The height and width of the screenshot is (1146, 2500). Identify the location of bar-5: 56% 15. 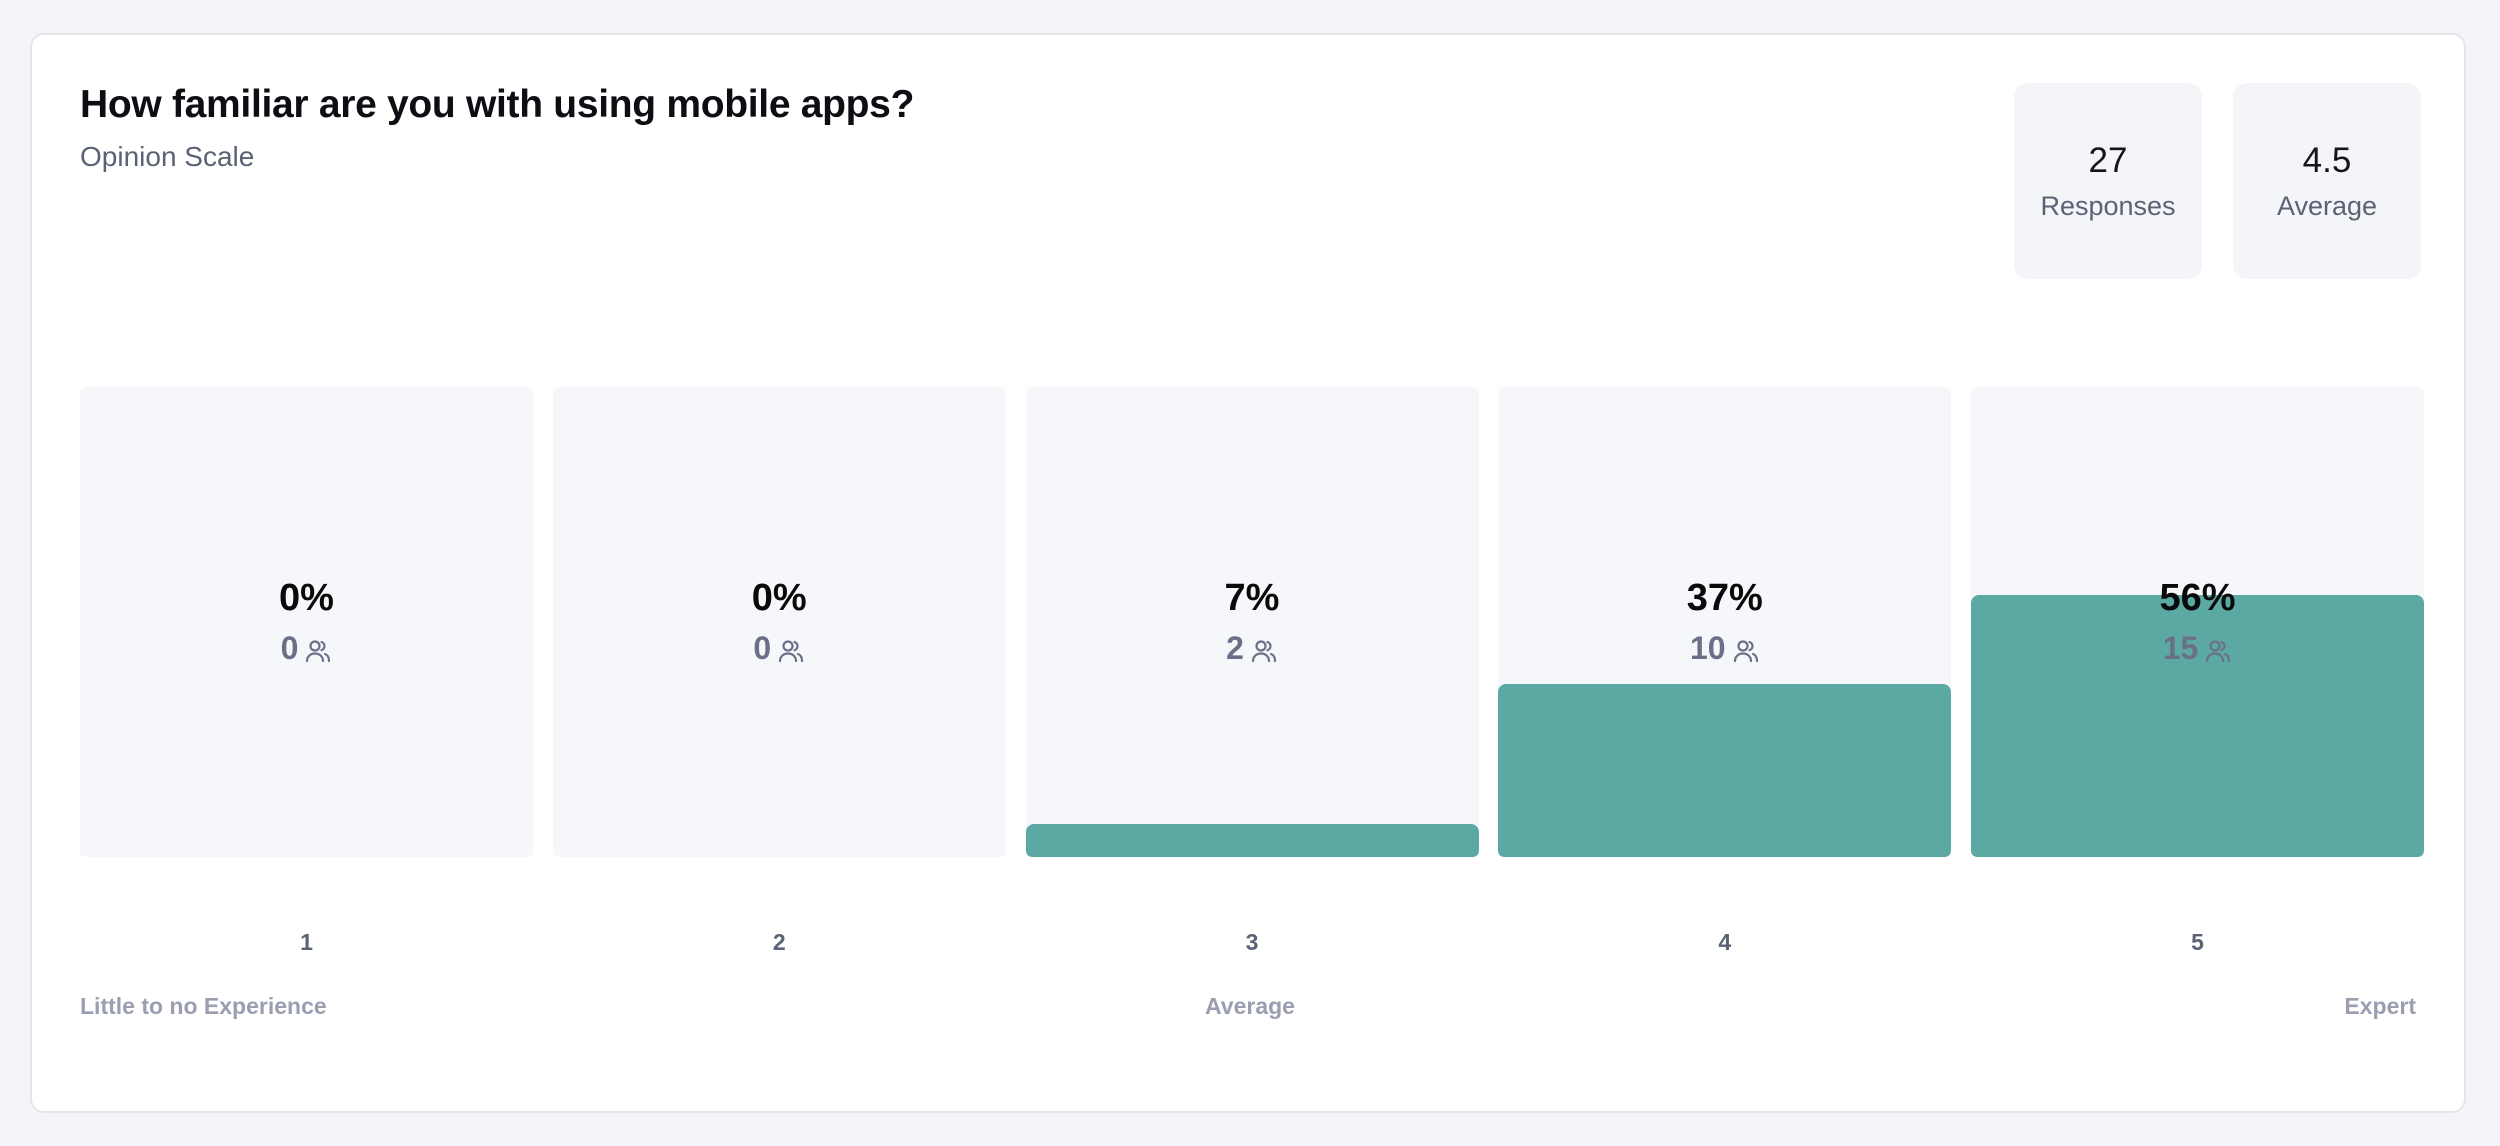
(2197, 622).